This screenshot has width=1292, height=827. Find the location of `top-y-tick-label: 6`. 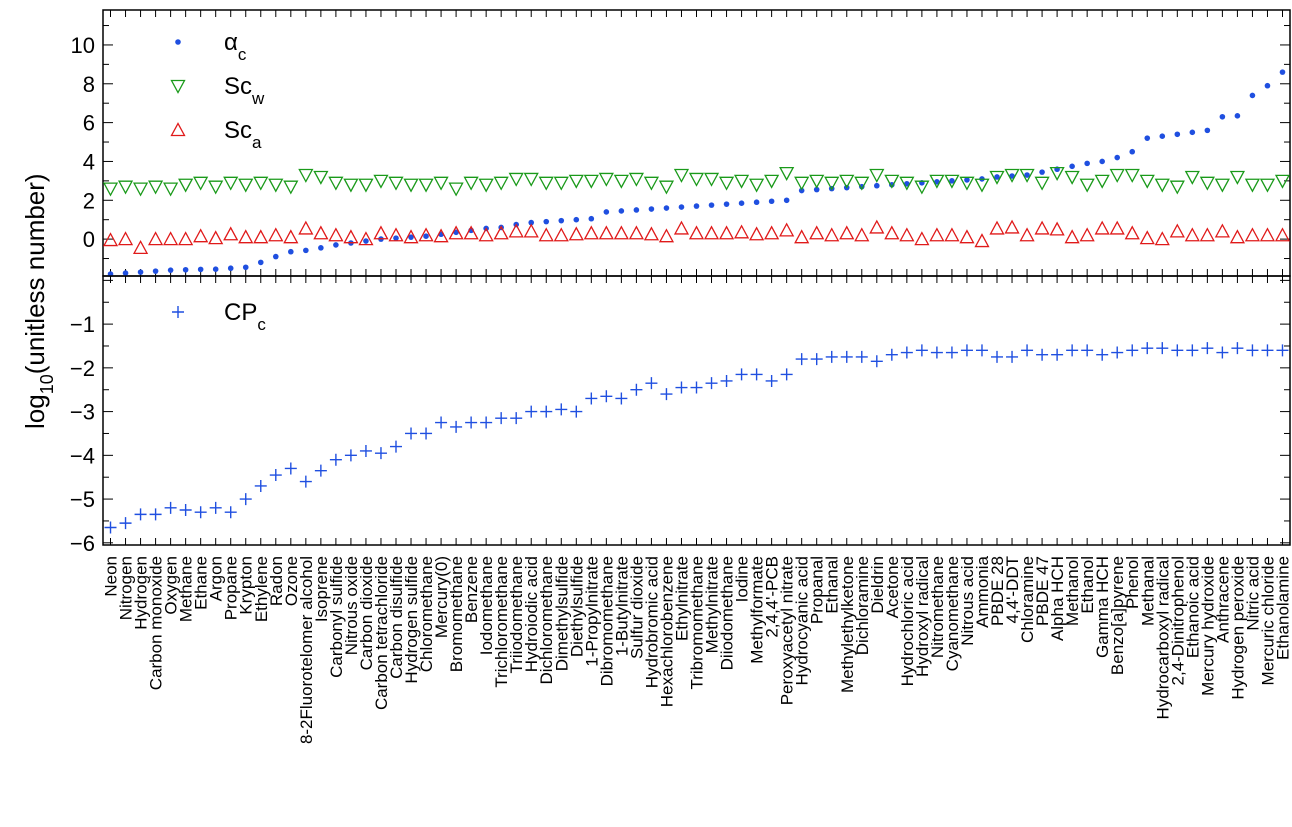

top-y-tick-label: 6 is located at coordinates (89, 123).